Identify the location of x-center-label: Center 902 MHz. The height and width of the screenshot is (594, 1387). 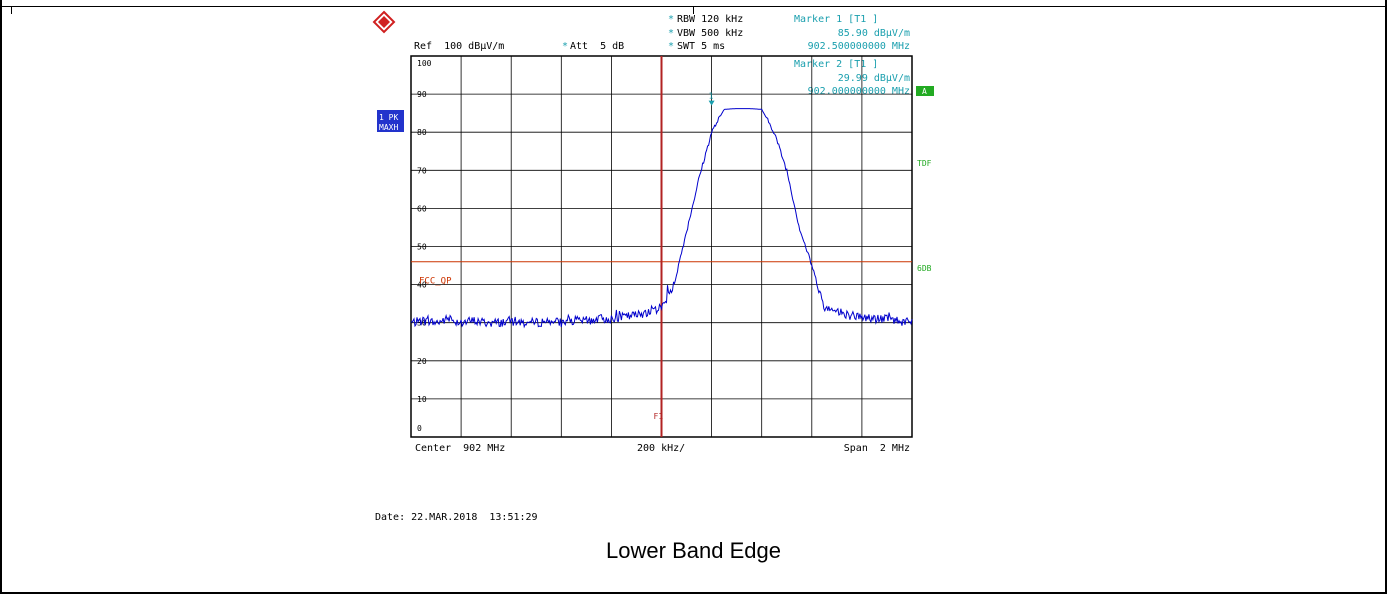
(460, 448).